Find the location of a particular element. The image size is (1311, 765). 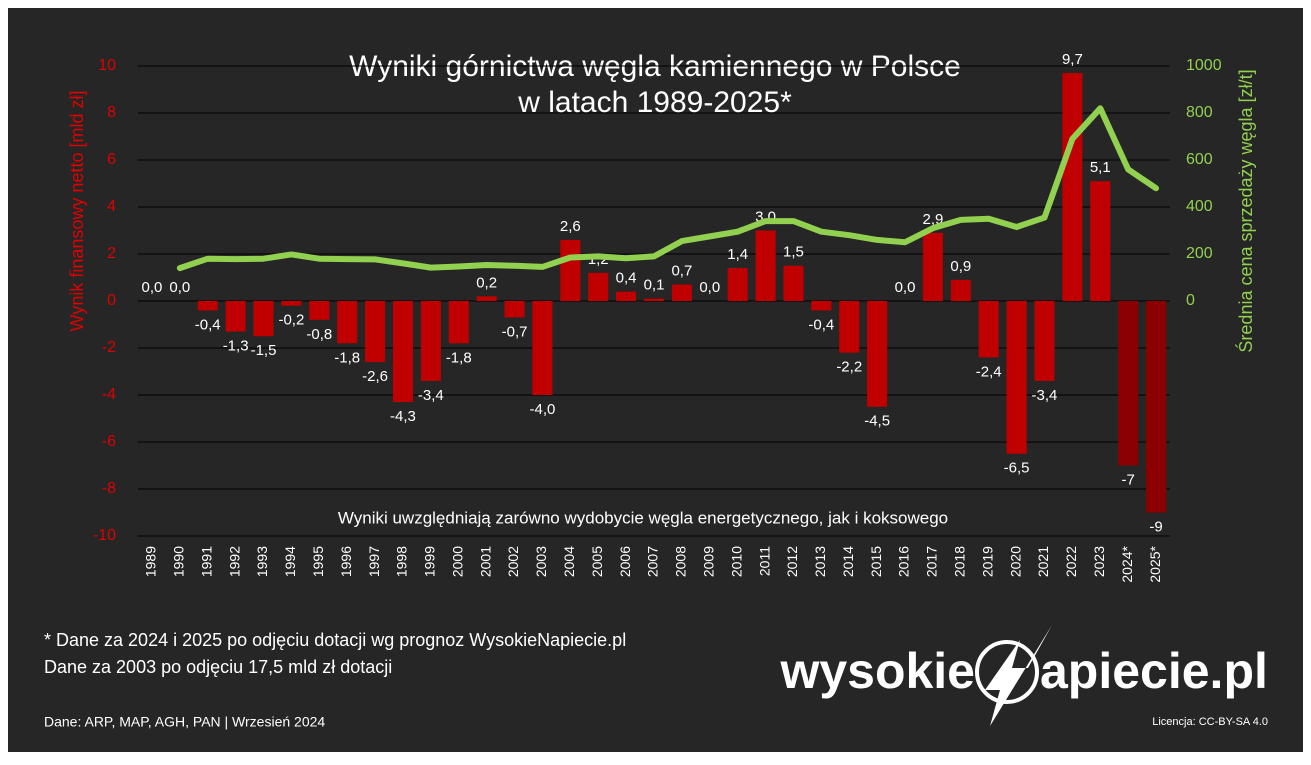

x-tick-label: 1989 is located at coordinates (151, 561).